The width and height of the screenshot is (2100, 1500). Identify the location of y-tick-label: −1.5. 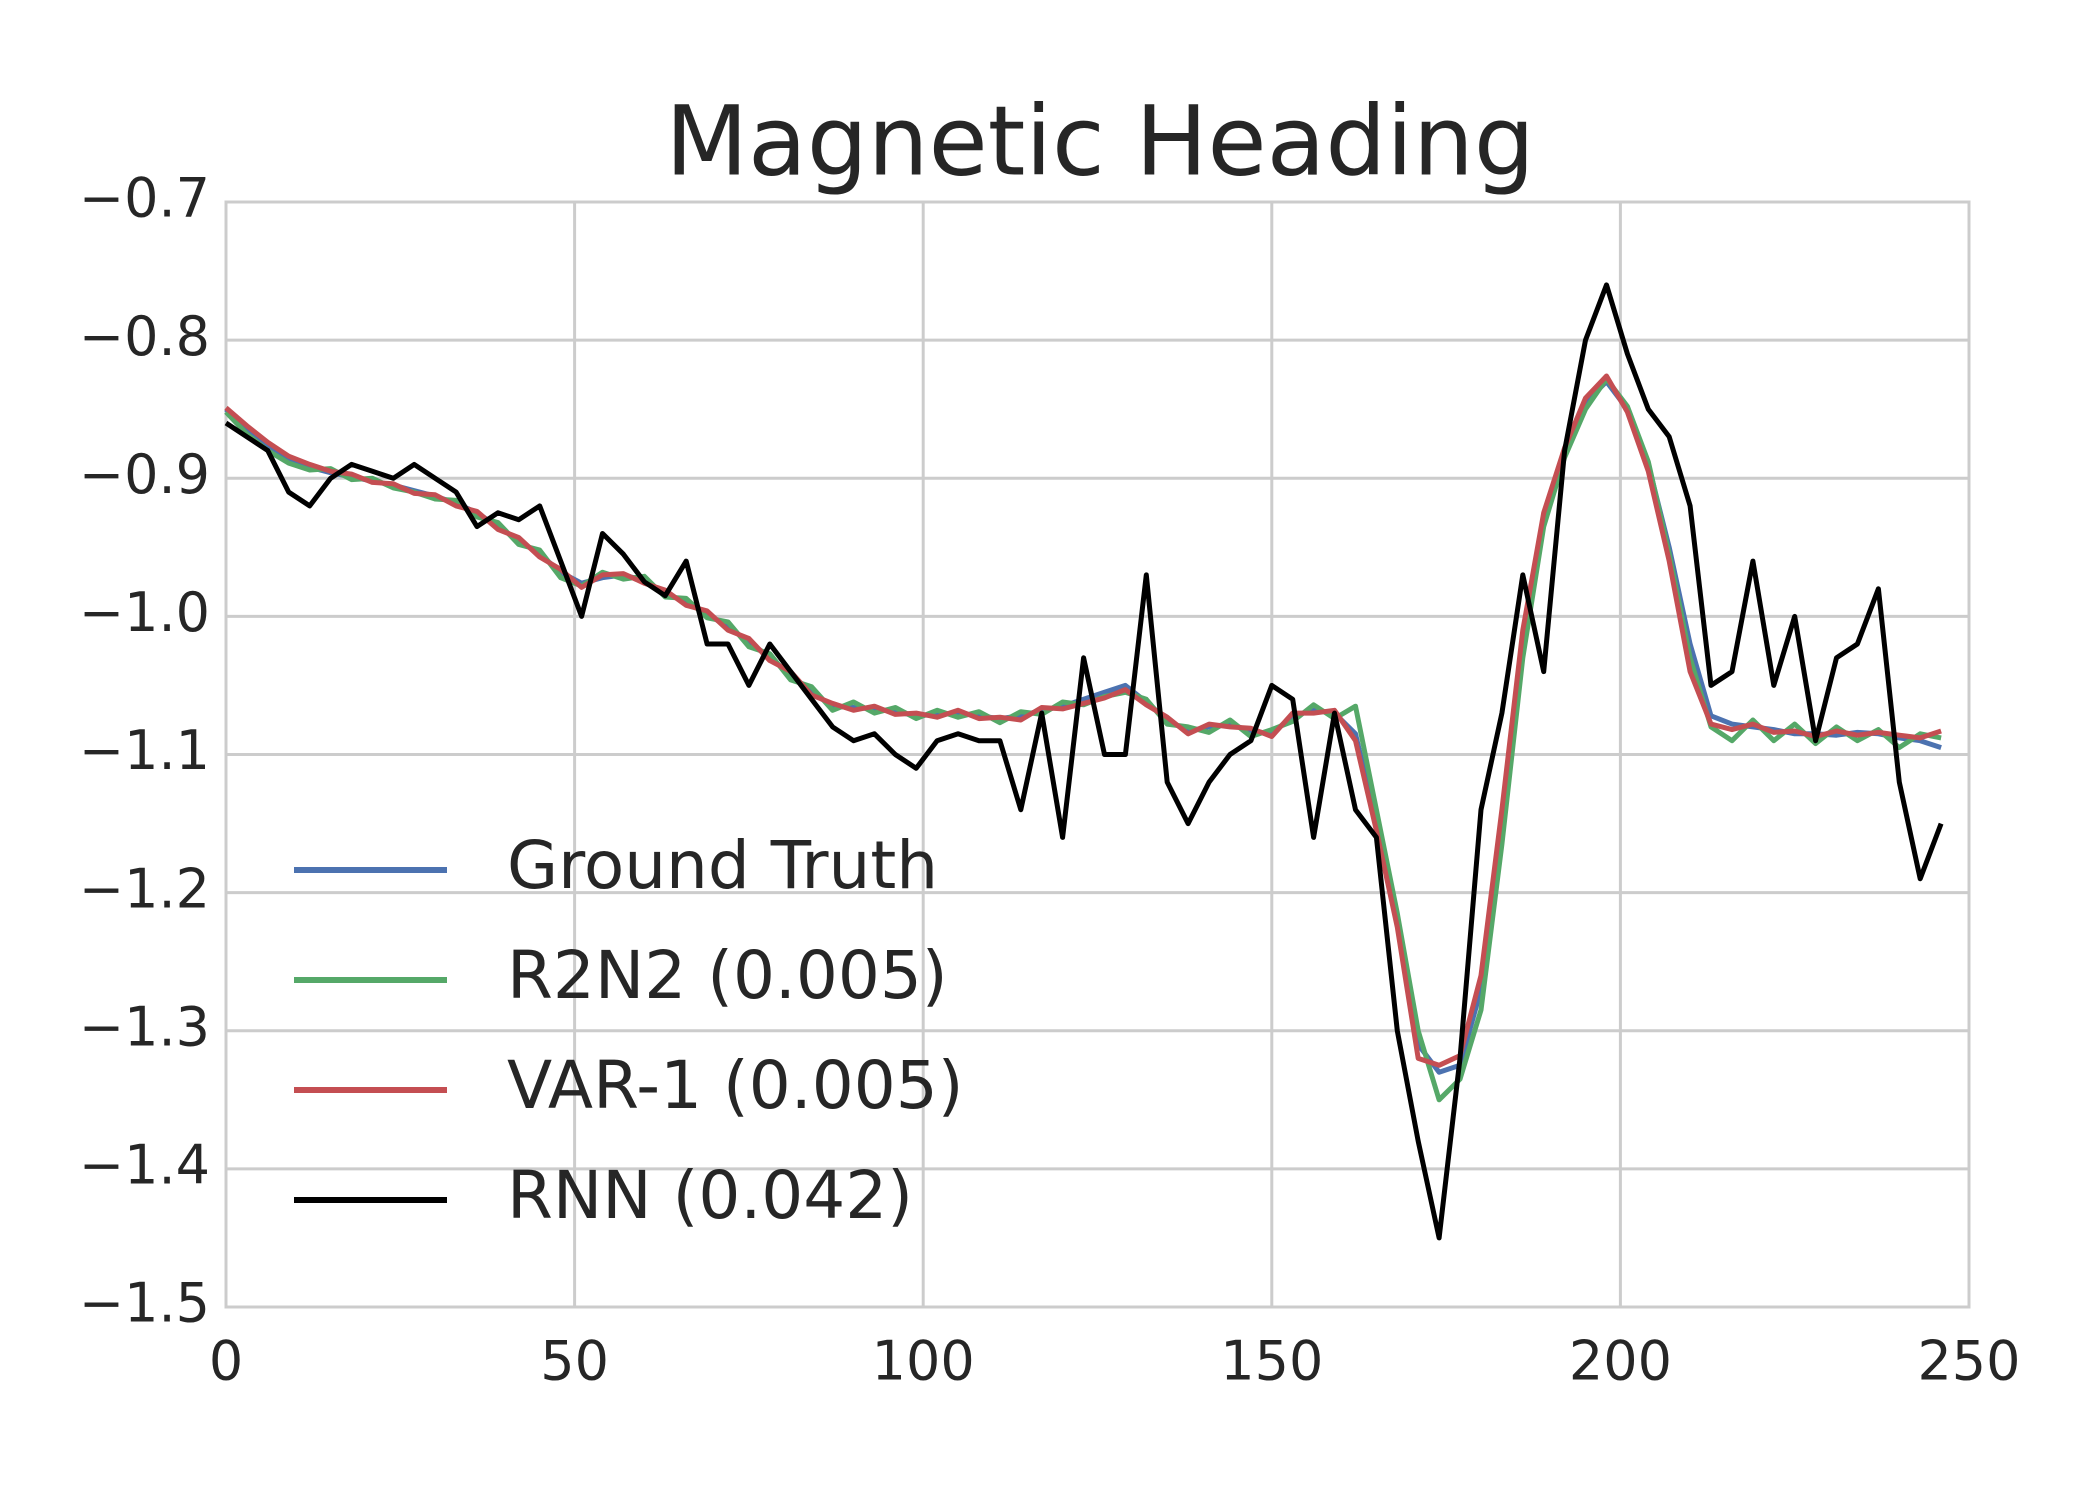
(144, 1303).